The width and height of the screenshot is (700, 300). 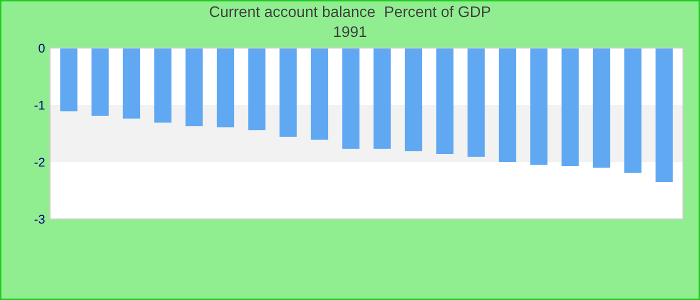 What do you see at coordinates (39, 162) in the screenshot?
I see `y-tick-label: -2` at bounding box center [39, 162].